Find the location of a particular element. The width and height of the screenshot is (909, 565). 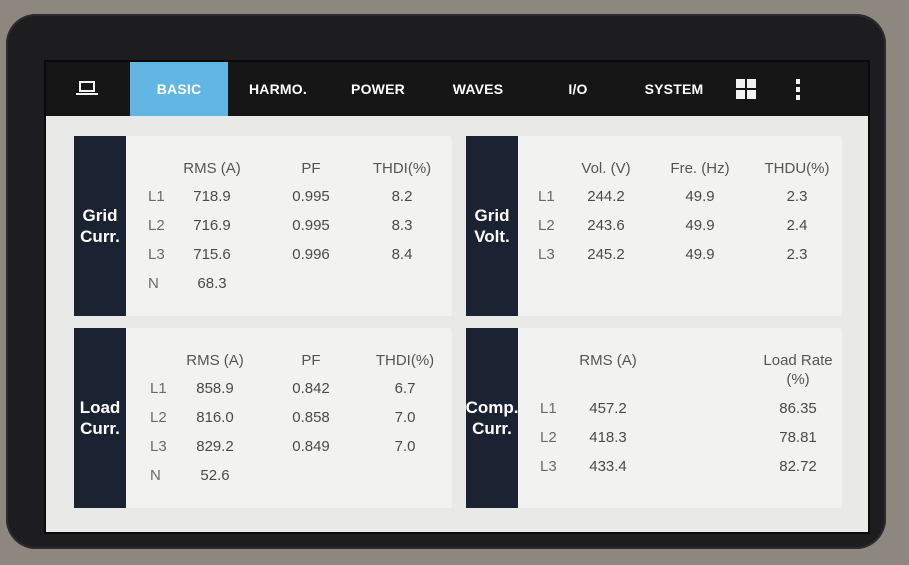

home-button is located at coordinates (88, 89).